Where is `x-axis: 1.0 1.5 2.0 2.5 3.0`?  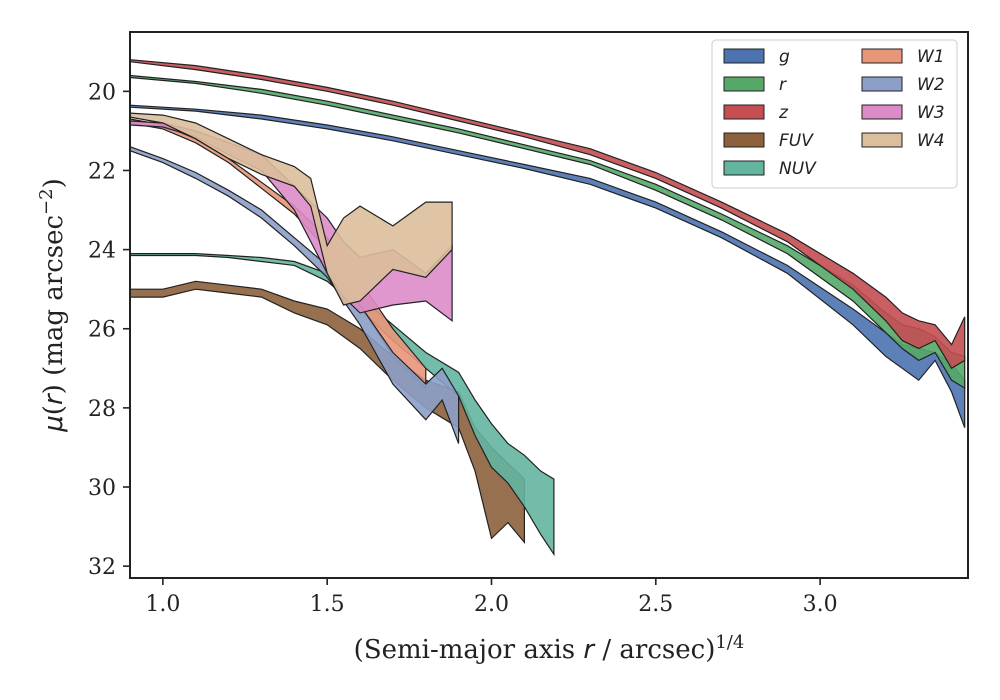 x-axis: 1.0 1.5 2.0 2.5 3.0 is located at coordinates (491, 597).